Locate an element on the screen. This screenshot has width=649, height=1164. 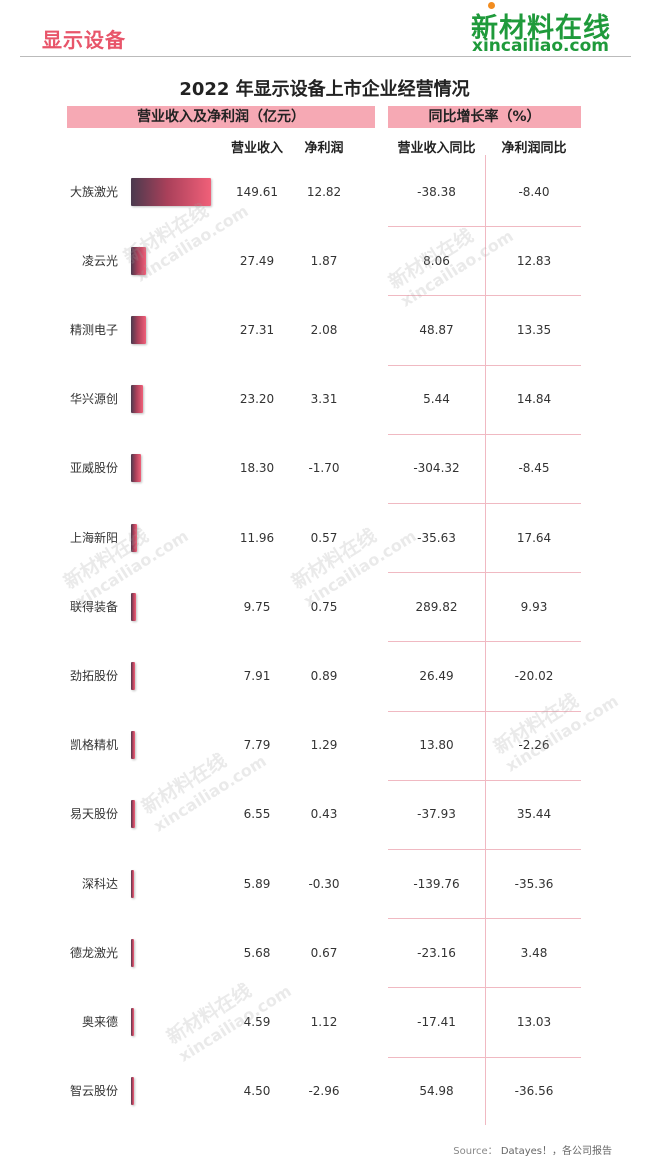
profit-yoy-value: 14.84 is located at coordinates (534, 399).